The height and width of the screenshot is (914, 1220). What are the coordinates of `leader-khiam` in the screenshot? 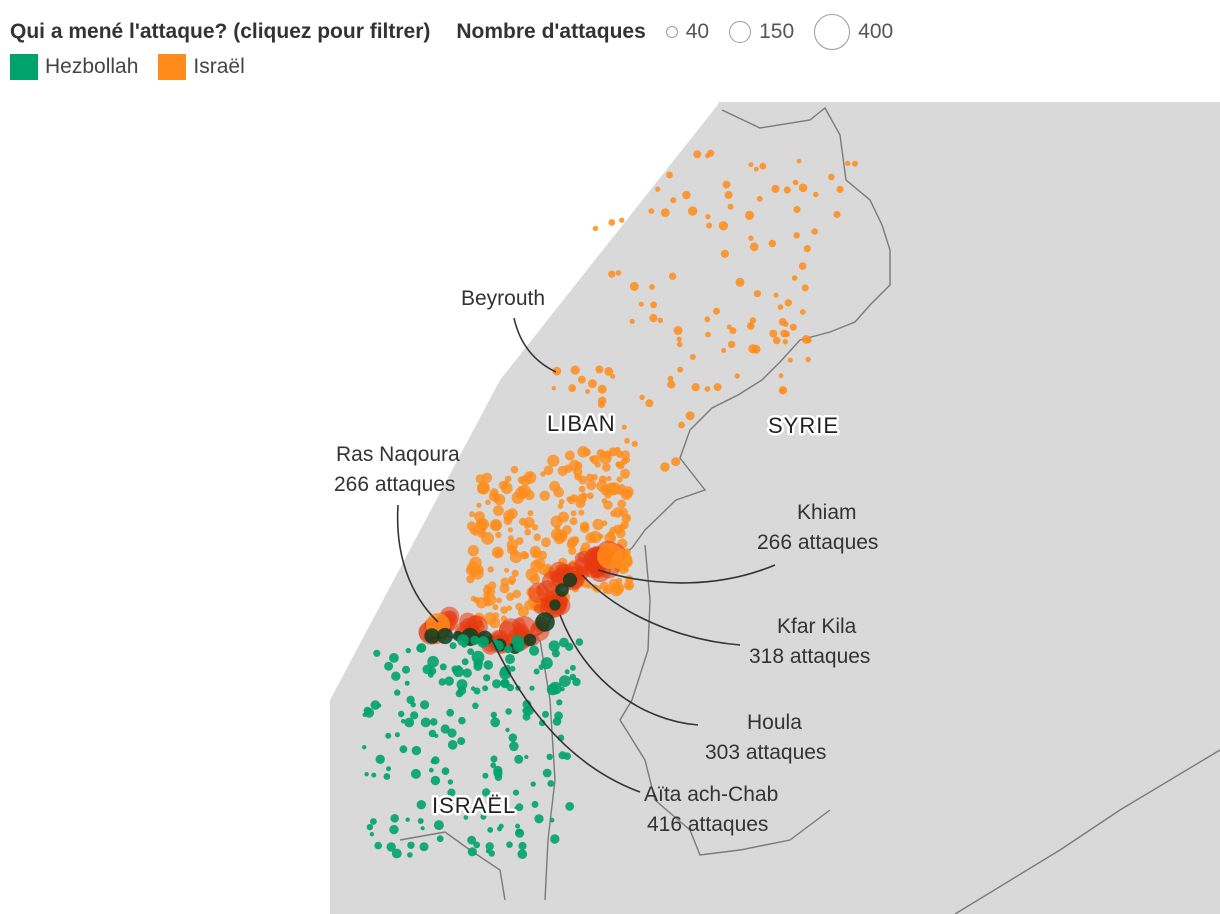 It's located at (686, 574).